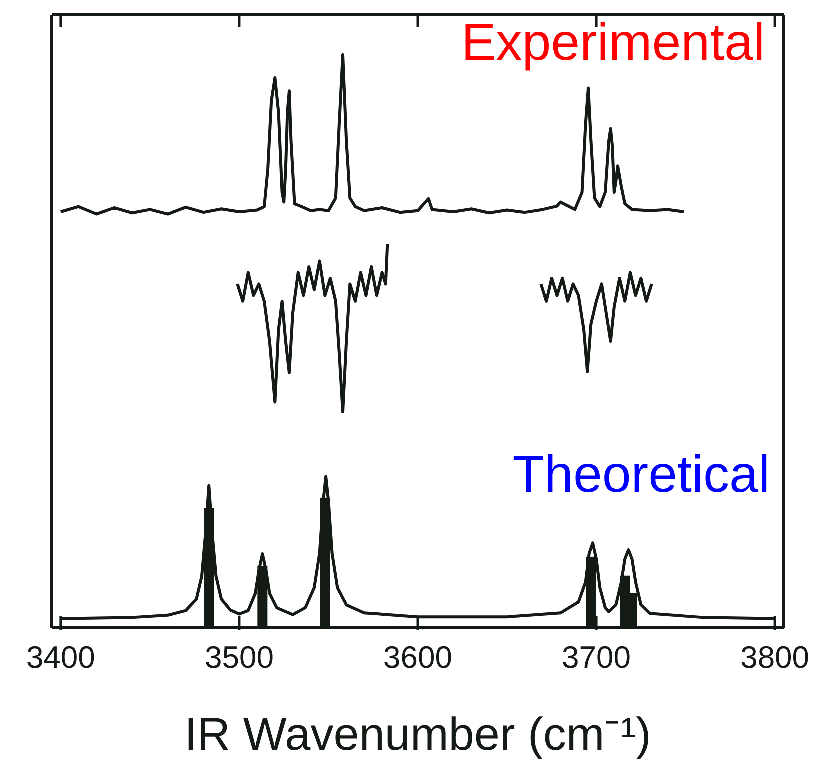 The image size is (828, 770). What do you see at coordinates (418, 657) in the screenshot?
I see `x-tick-label: 3600` at bounding box center [418, 657].